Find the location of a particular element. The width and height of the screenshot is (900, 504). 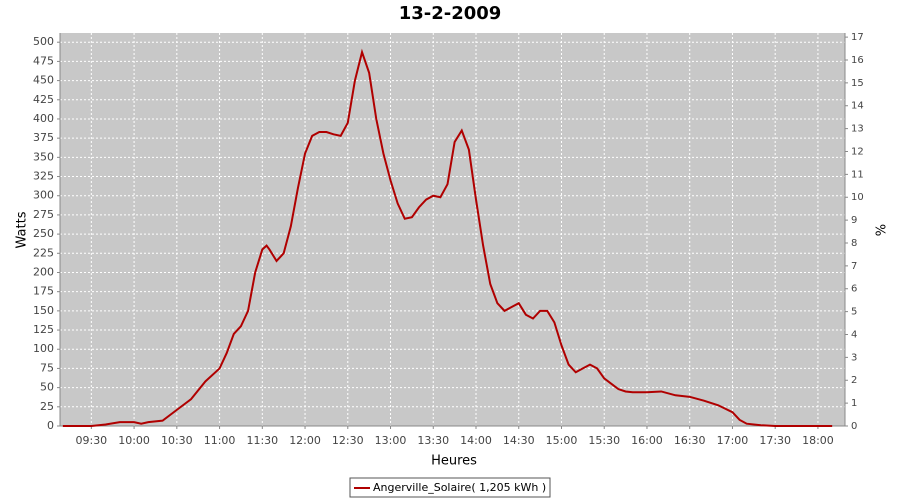

chart-title: 13-2-2009 is located at coordinates (450, 13).